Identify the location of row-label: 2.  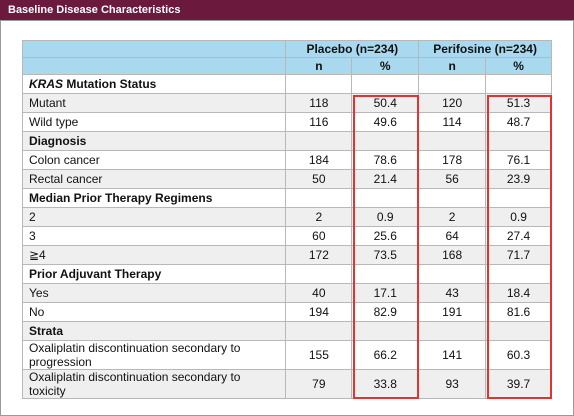
(154, 217).